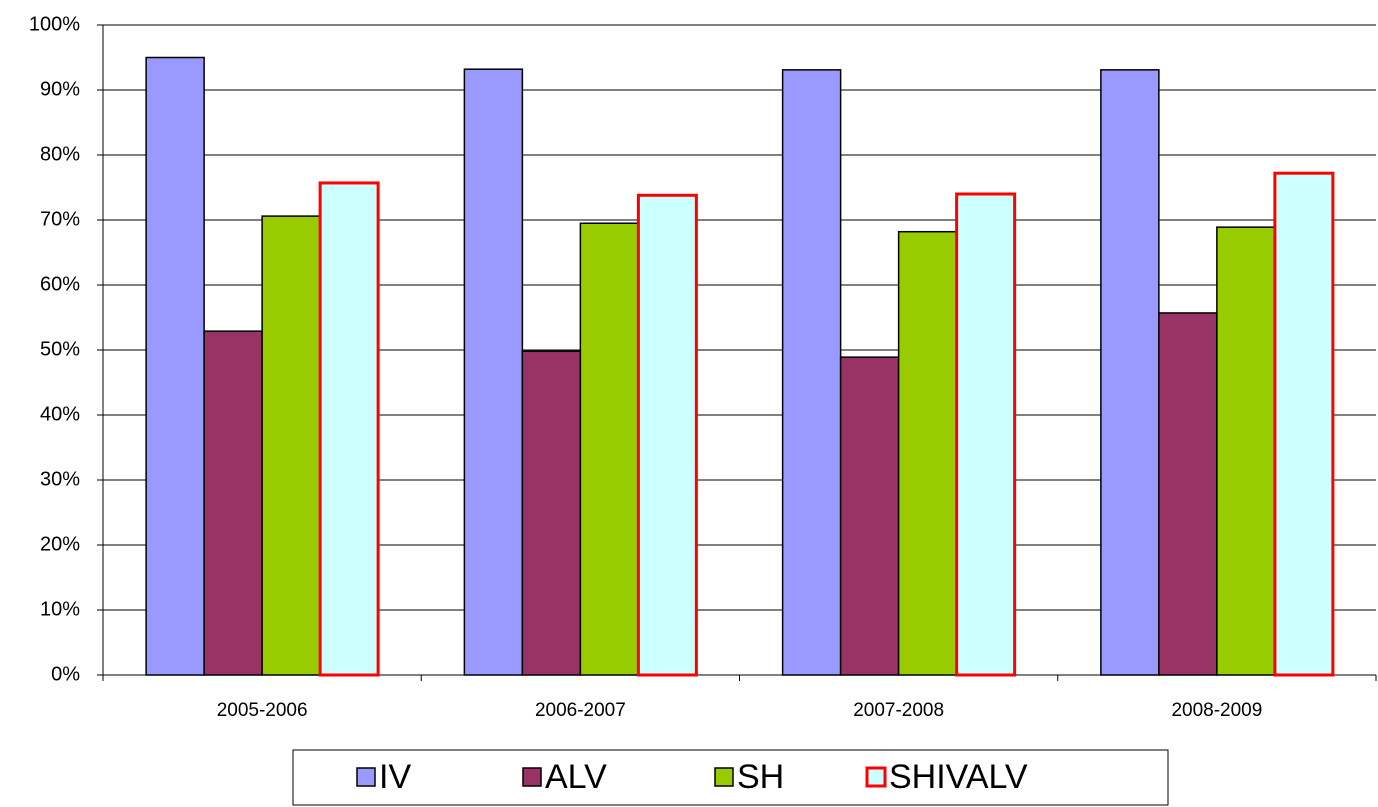 The height and width of the screenshot is (807, 1378). Describe the element at coordinates (898, 710) in the screenshot. I see `x-tick-label: 2007-2008` at that location.